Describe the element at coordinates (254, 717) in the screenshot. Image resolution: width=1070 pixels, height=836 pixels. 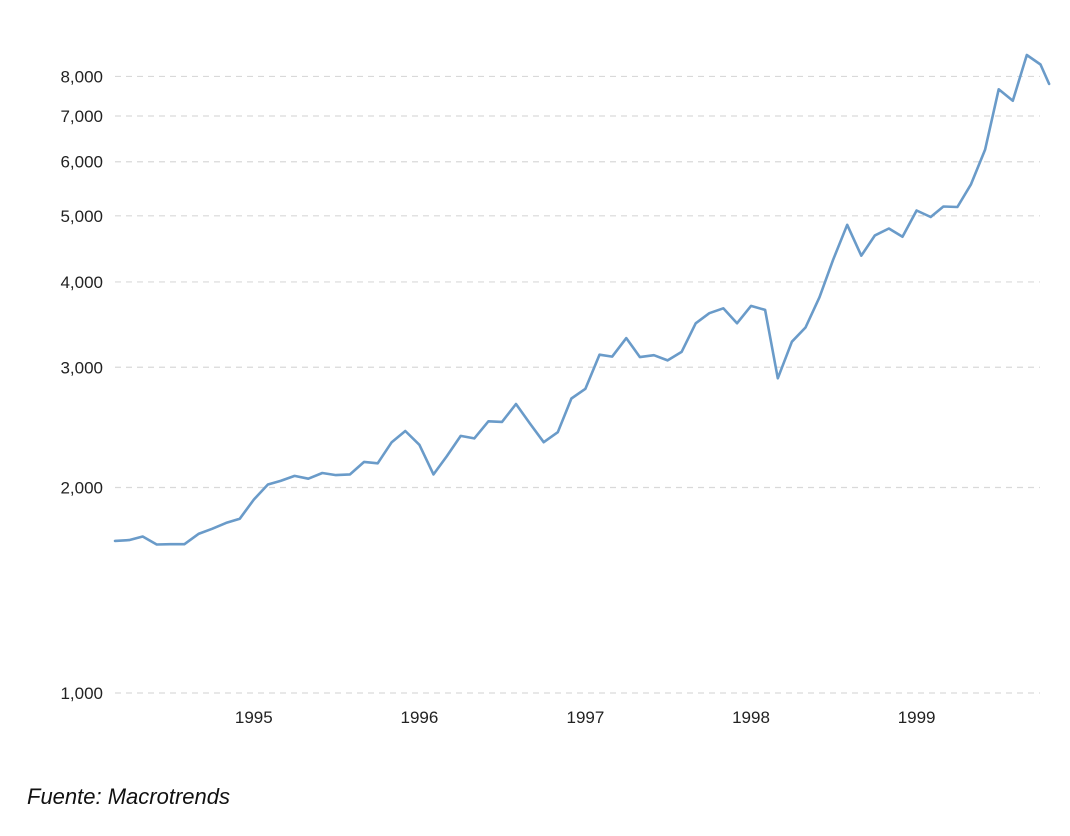
I see `x-tick-label: 1995` at that location.